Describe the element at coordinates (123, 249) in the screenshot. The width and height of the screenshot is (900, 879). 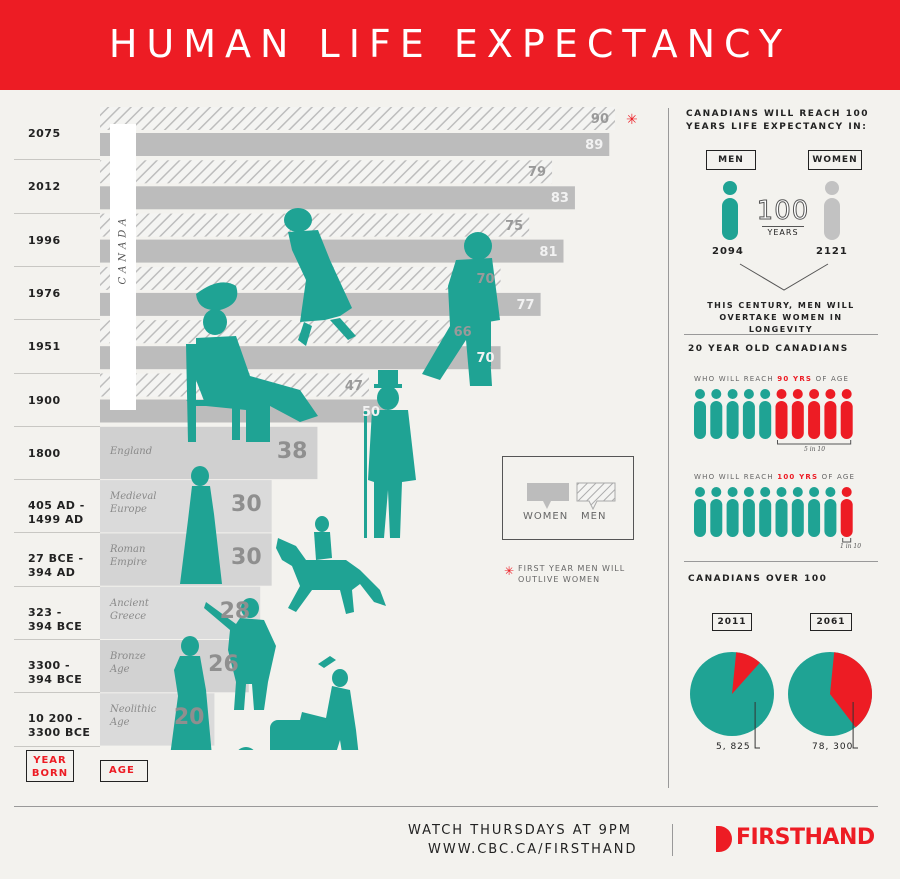
I see `canada-label: CANADA` at that location.